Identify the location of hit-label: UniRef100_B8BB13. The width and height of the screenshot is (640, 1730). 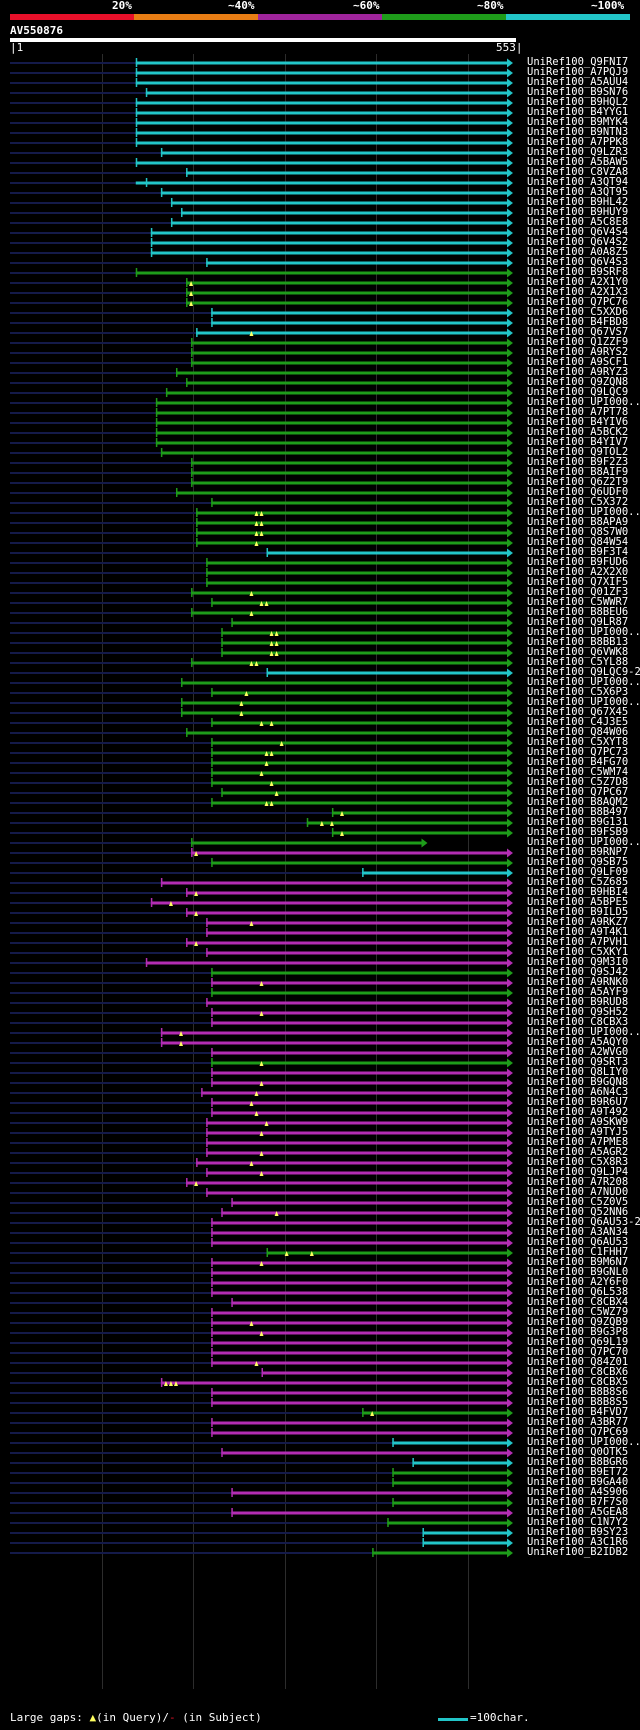
(578, 642).